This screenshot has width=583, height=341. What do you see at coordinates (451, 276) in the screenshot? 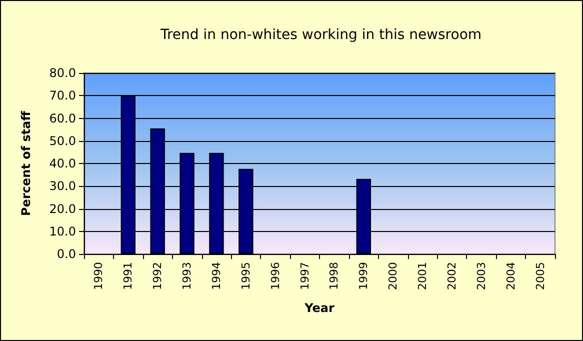
I see `x-tick-label: 2002` at bounding box center [451, 276].